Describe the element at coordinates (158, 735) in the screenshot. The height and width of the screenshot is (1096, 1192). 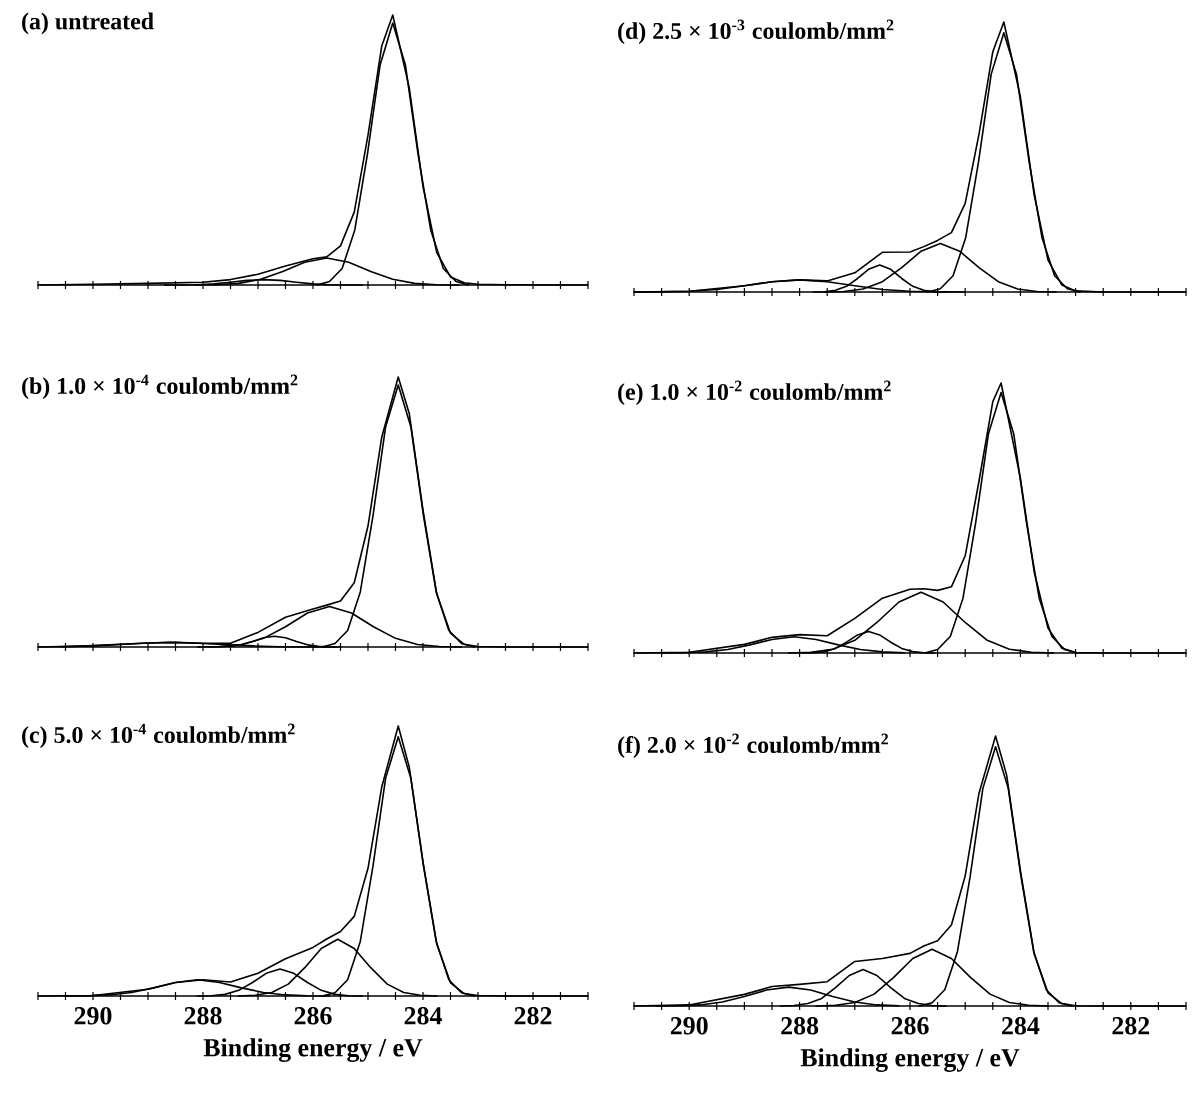
I see `chart-title: (c) 5.0 × 10$^{-4}$ coulomb/mm$^{2}$` at that location.